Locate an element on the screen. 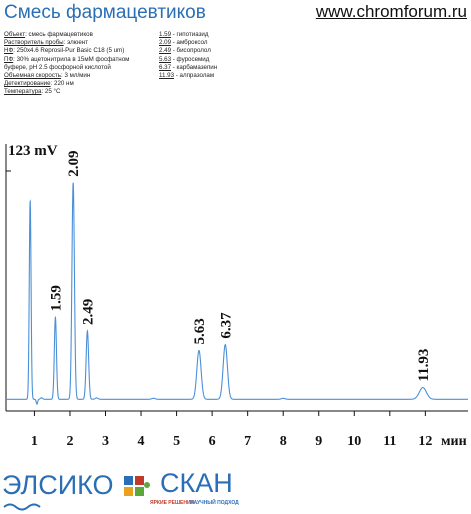 The width and height of the screenshot is (471, 514). peak-list-item: 6.37 - карбамазепин is located at coordinates (188, 67).